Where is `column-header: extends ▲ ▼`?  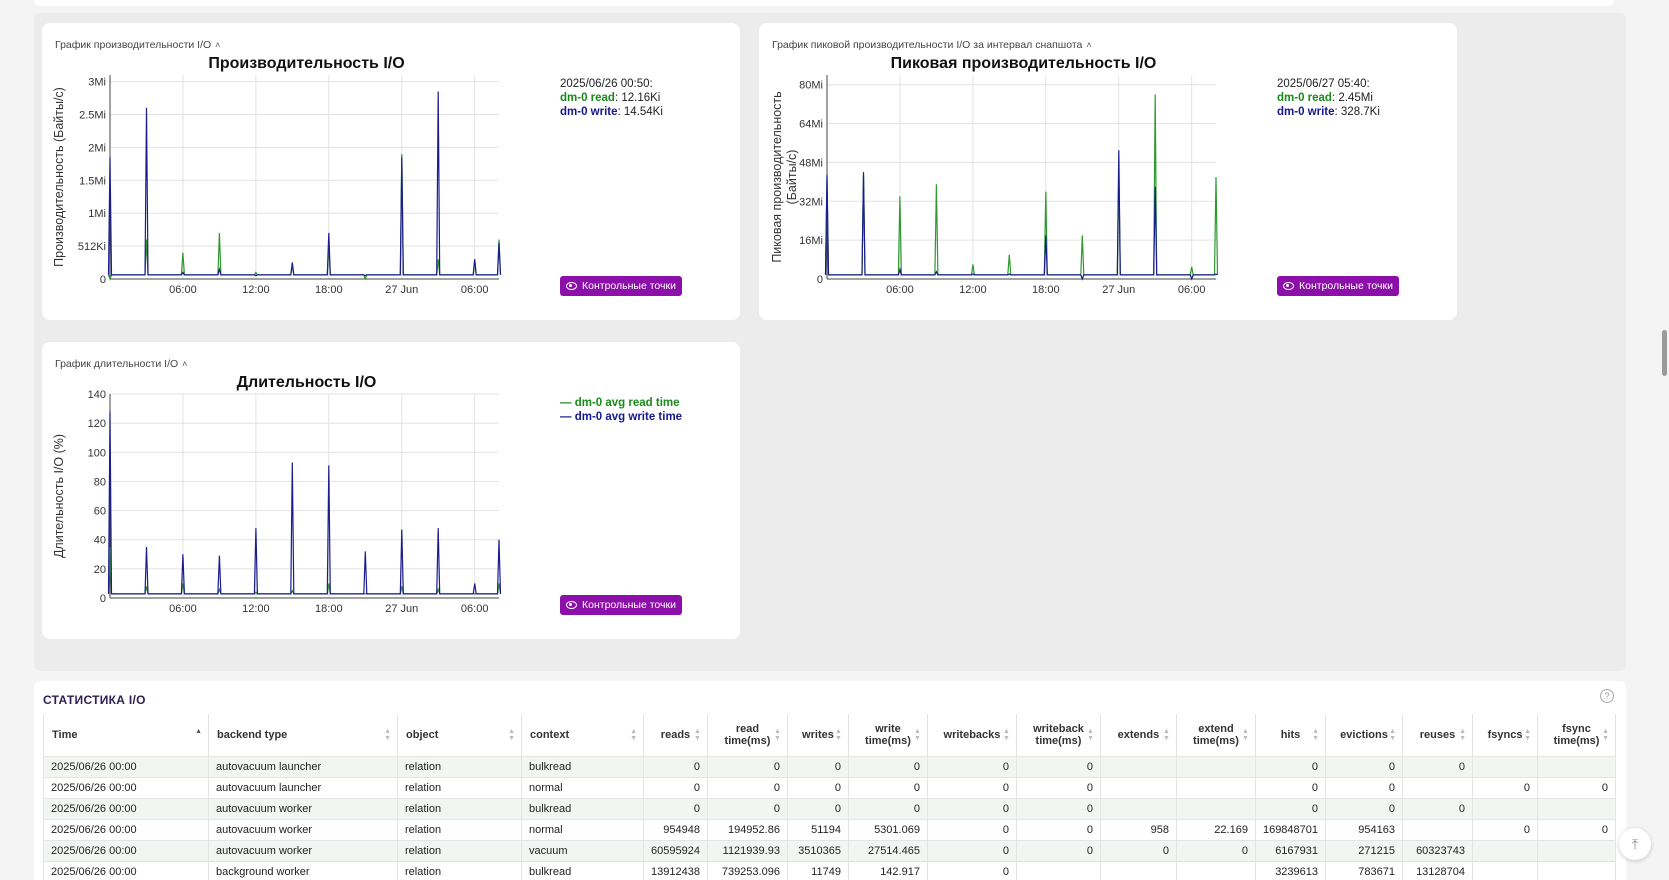 column-header: extends ▲ ▼ is located at coordinates (1138, 735).